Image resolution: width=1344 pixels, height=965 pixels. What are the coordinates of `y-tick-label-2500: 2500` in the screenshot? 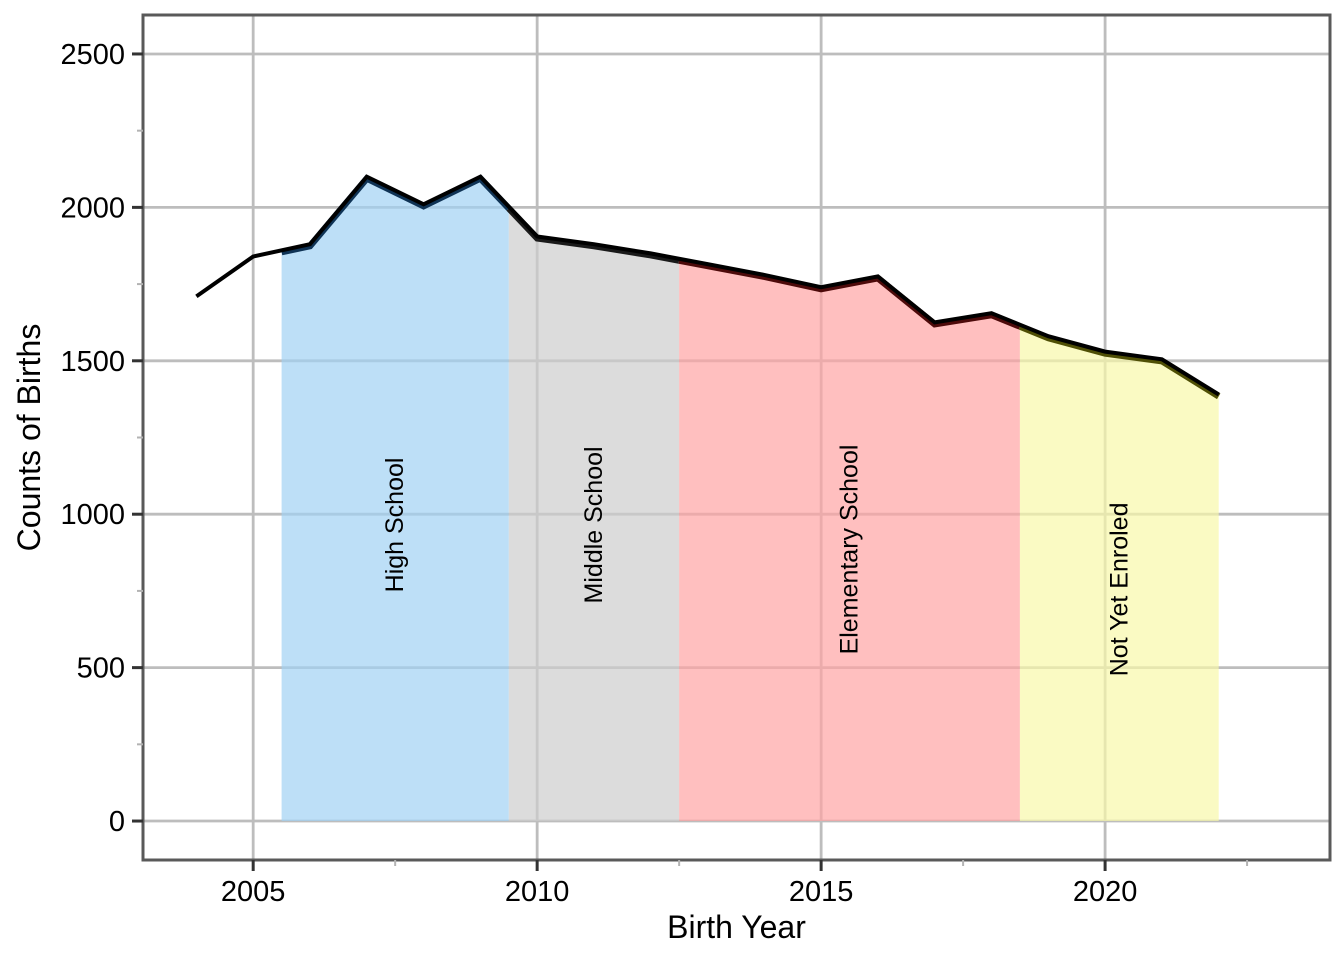 It's located at (92, 55).